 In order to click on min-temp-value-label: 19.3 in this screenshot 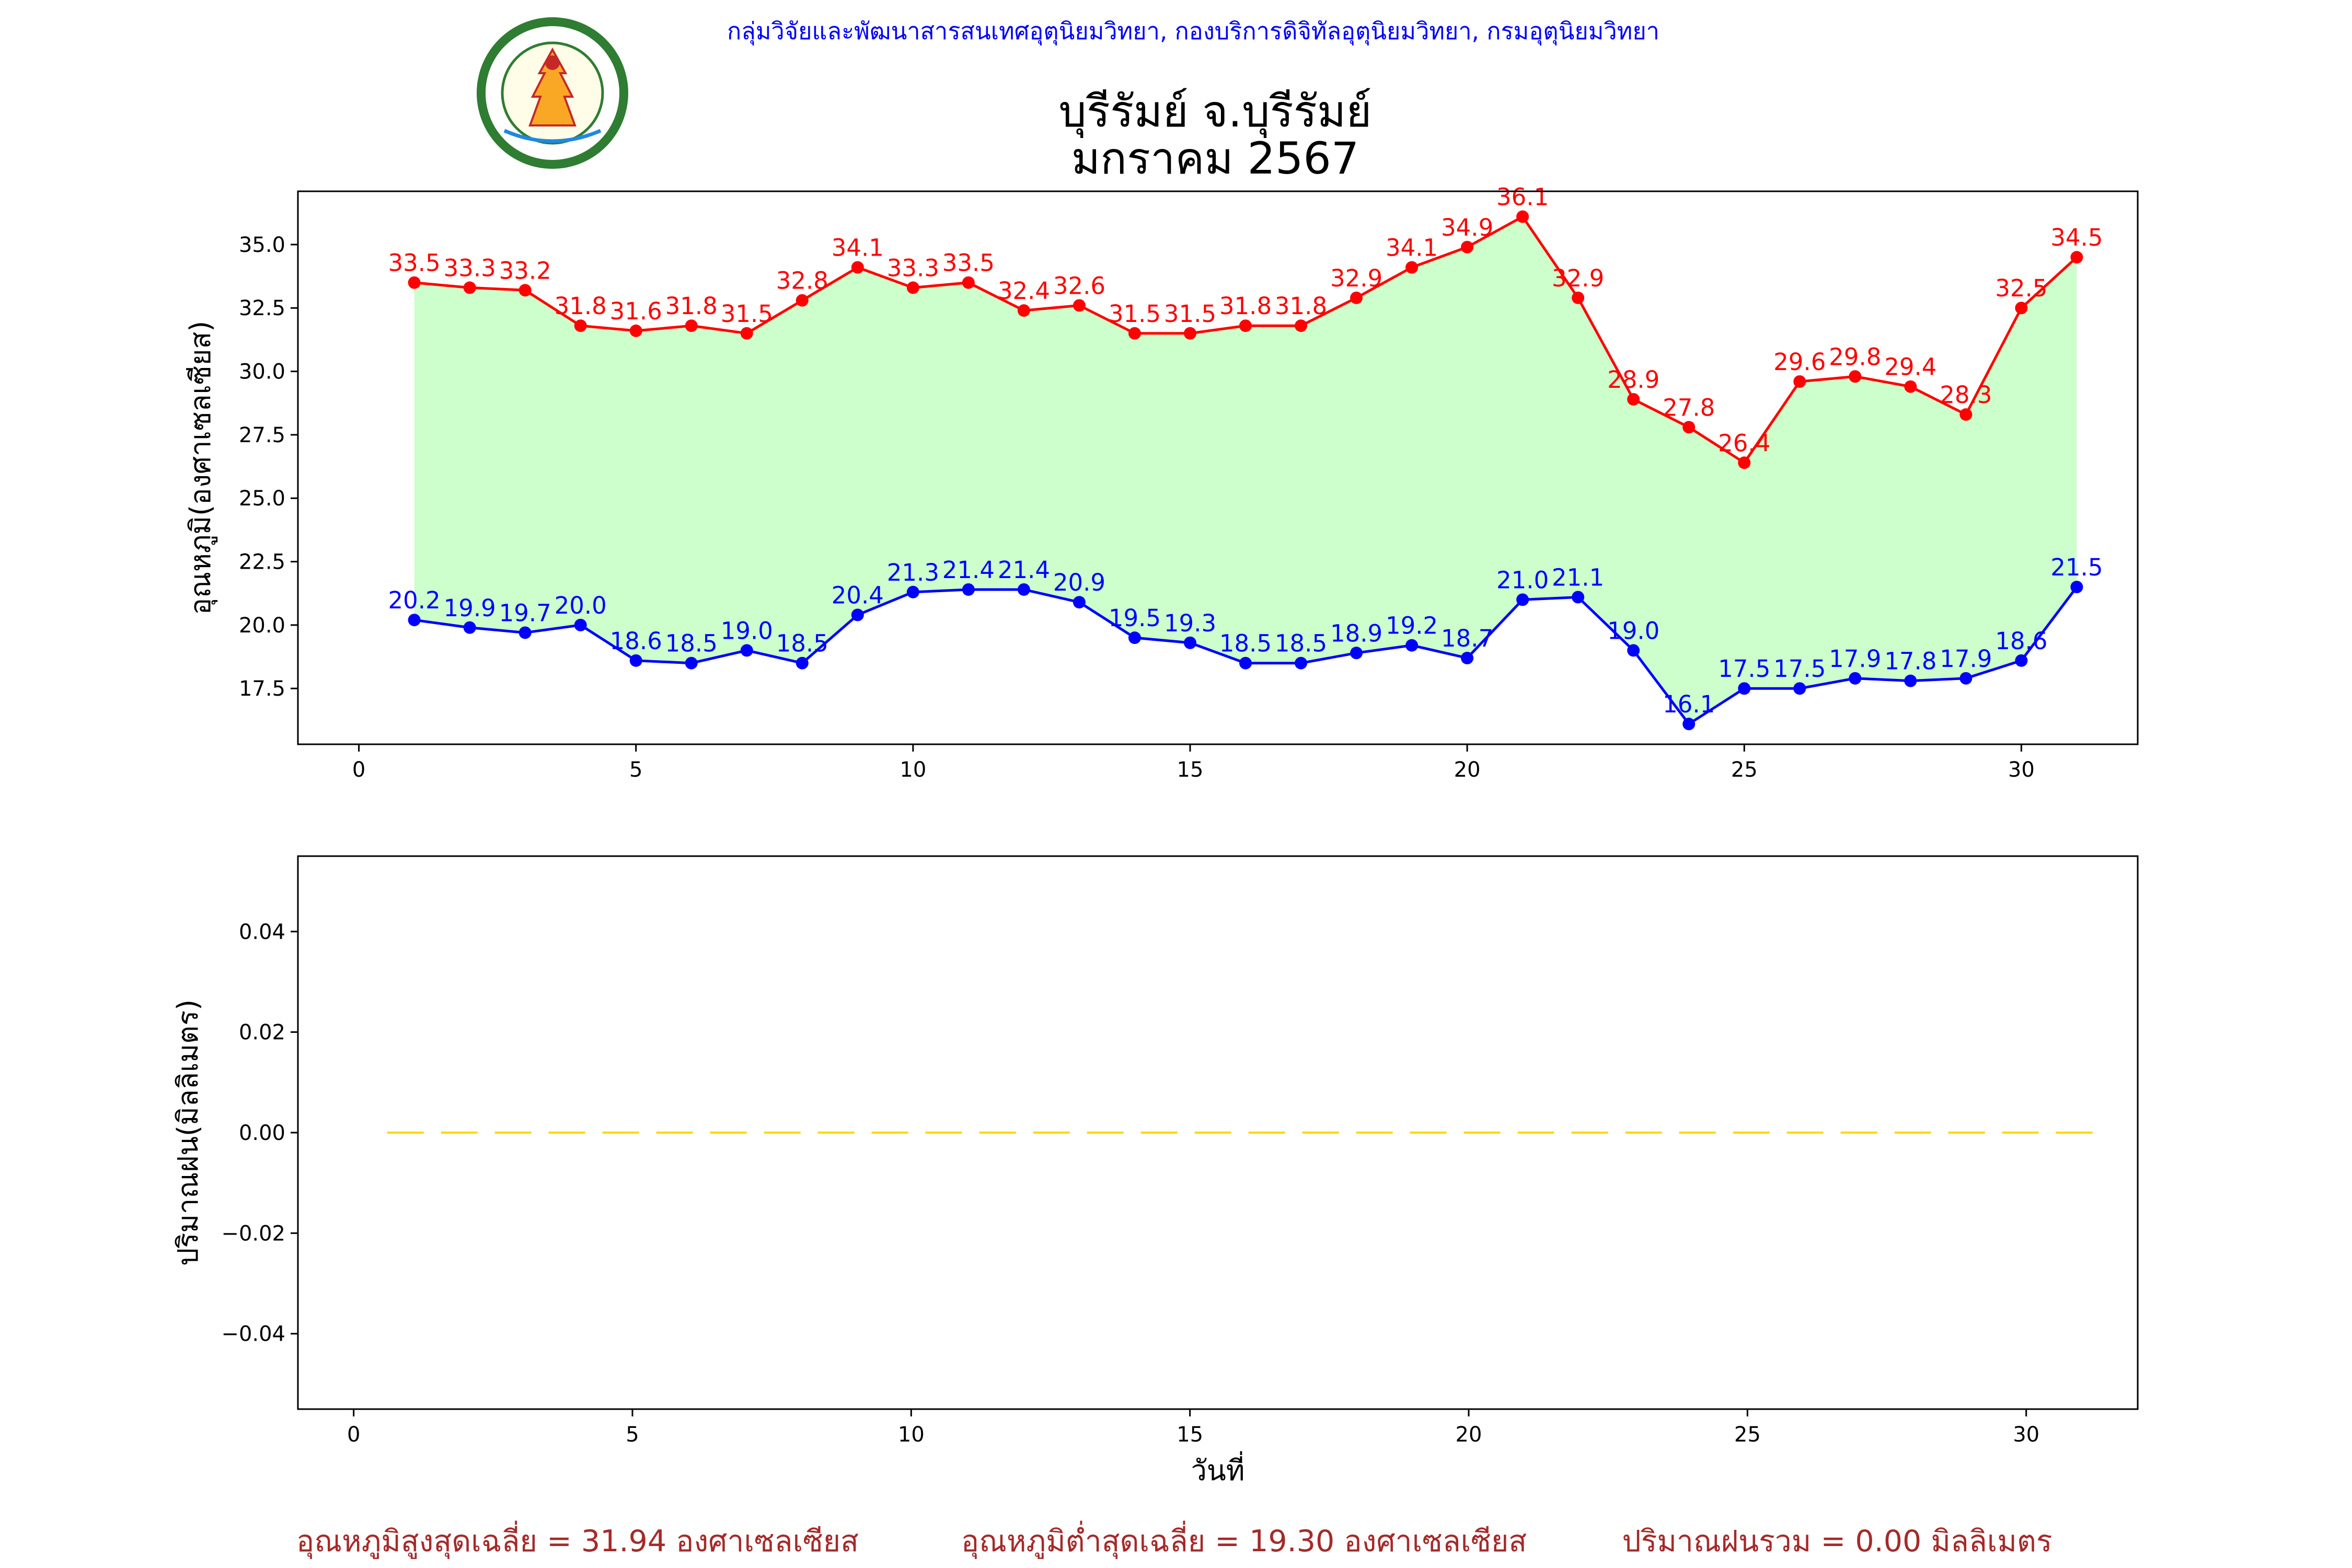, I will do `click(1190, 623)`.